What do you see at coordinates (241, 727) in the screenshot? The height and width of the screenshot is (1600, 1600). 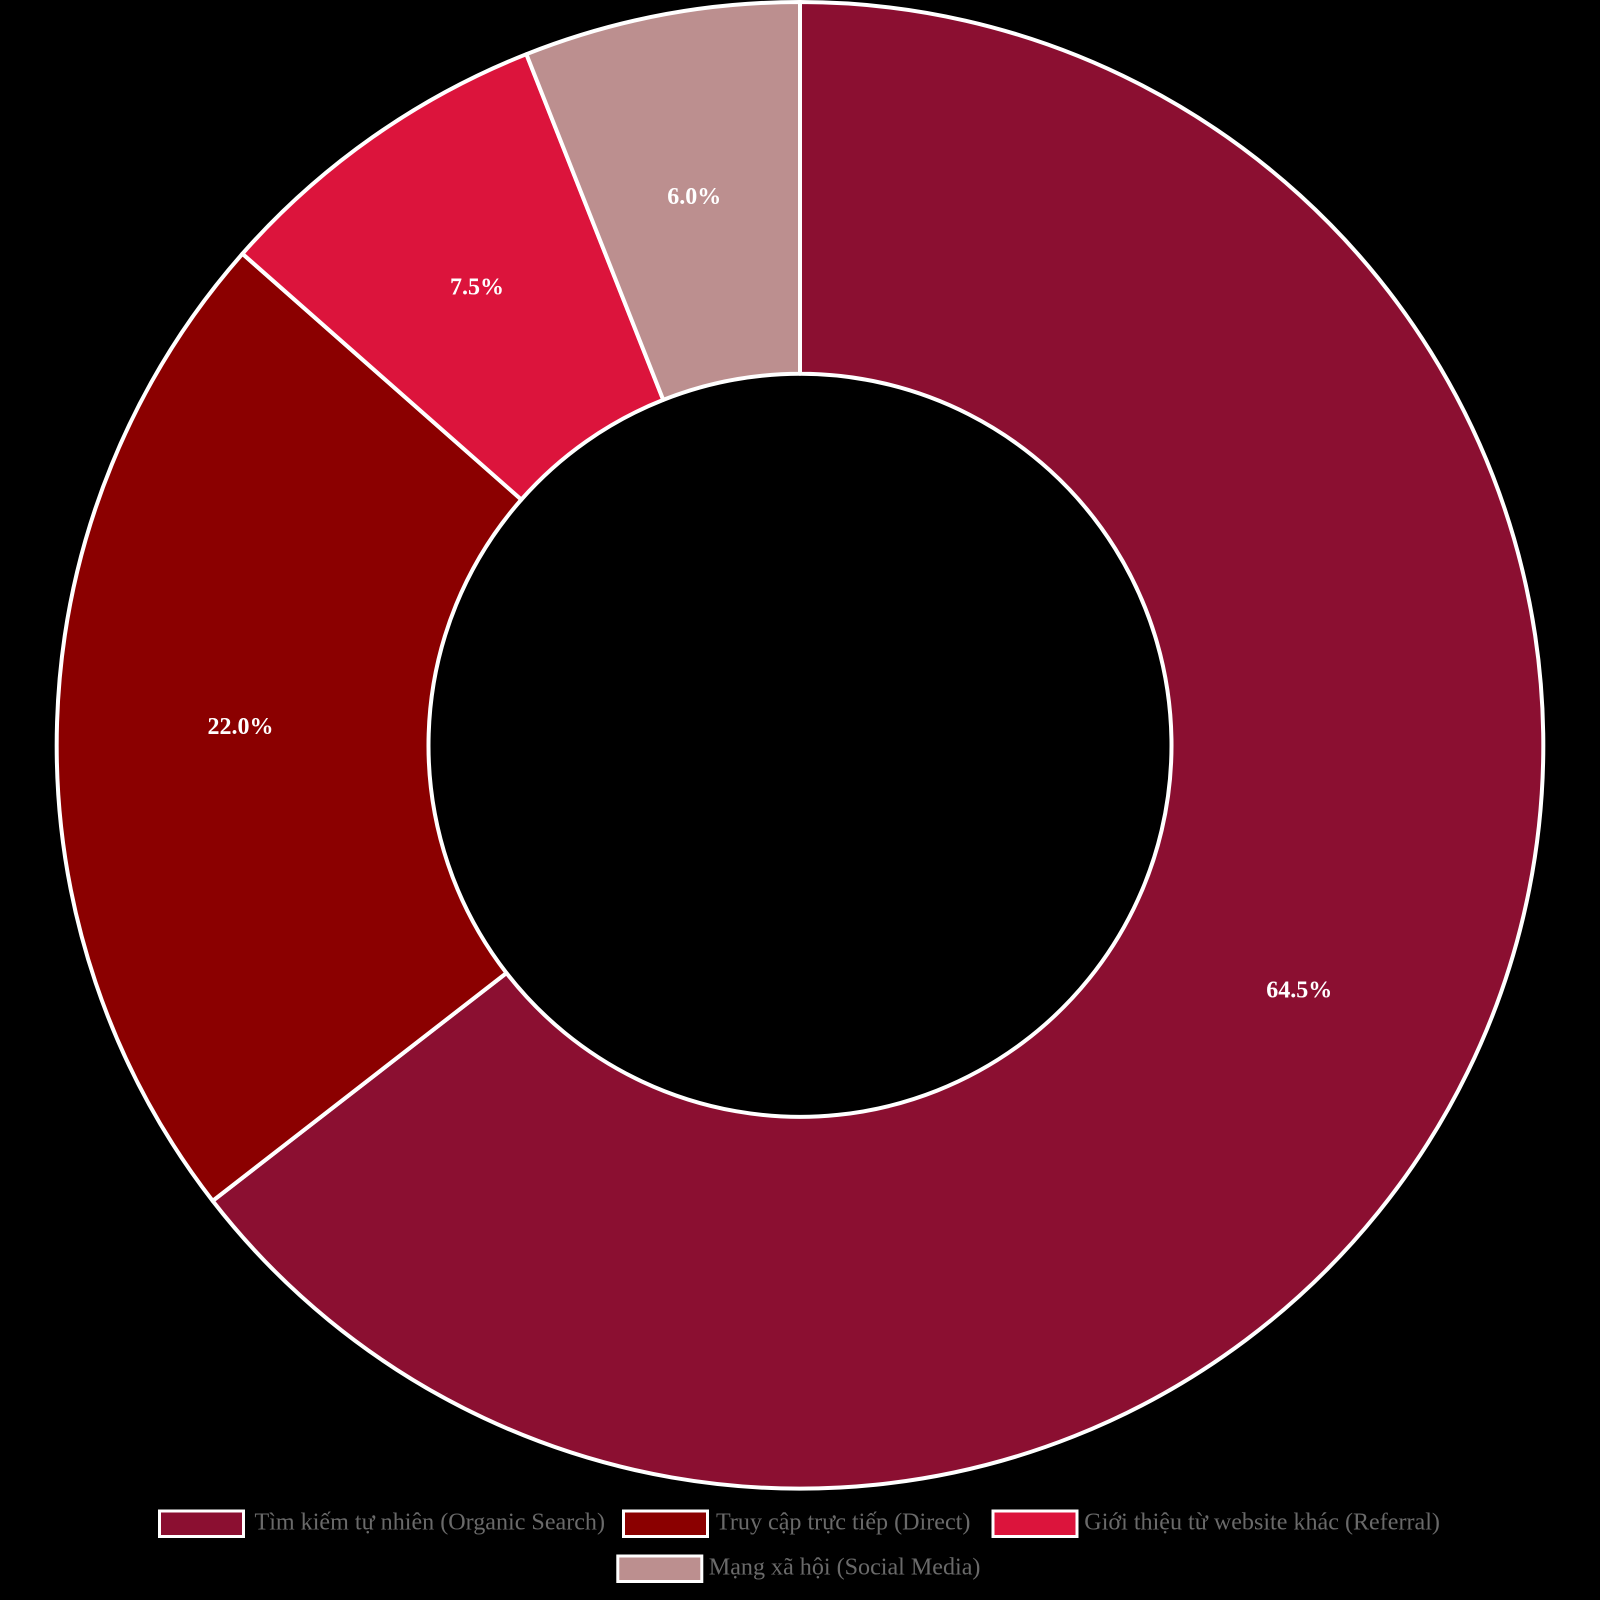 I see `svg-text: 22.0%` at bounding box center [241, 727].